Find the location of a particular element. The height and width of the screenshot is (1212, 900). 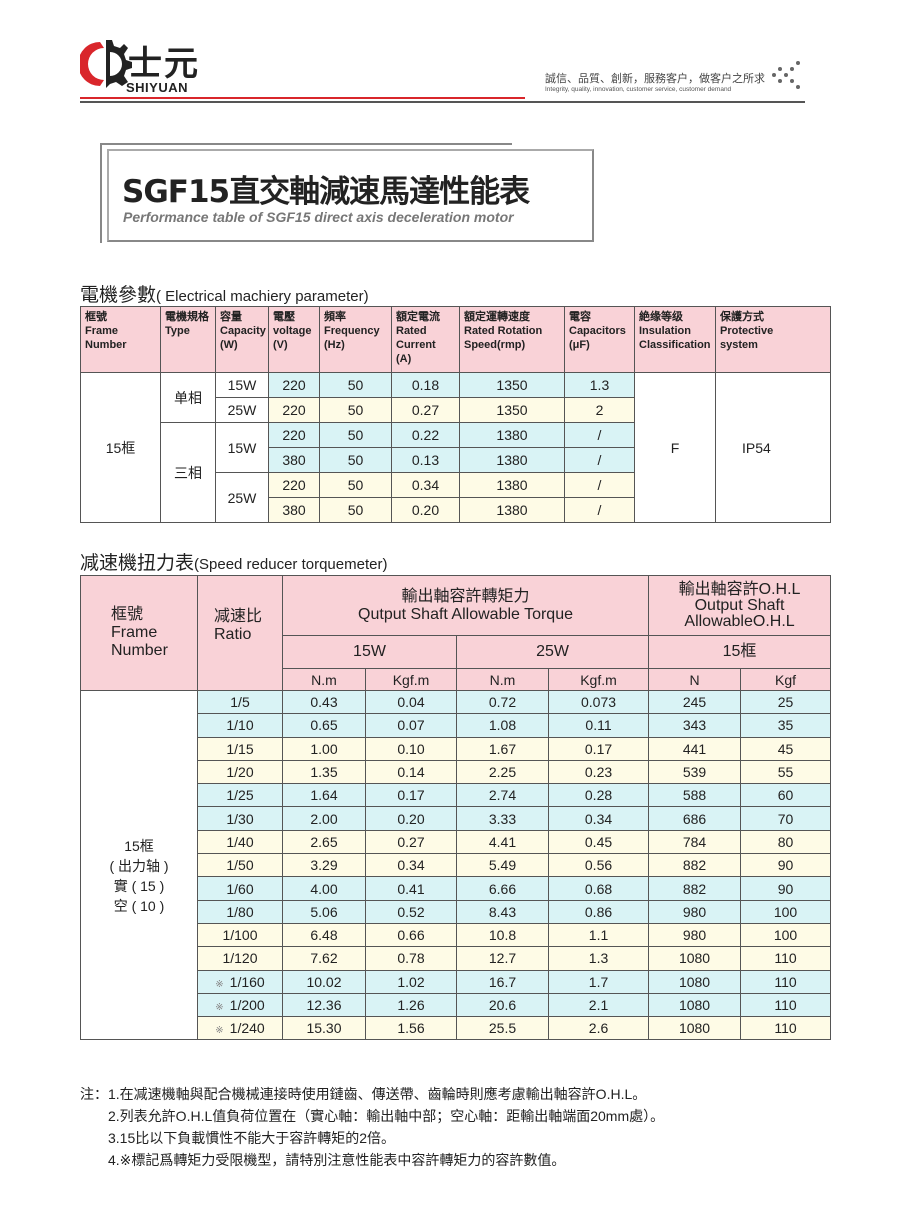

cell-text: 0.68 is located at coordinates (598, 888).